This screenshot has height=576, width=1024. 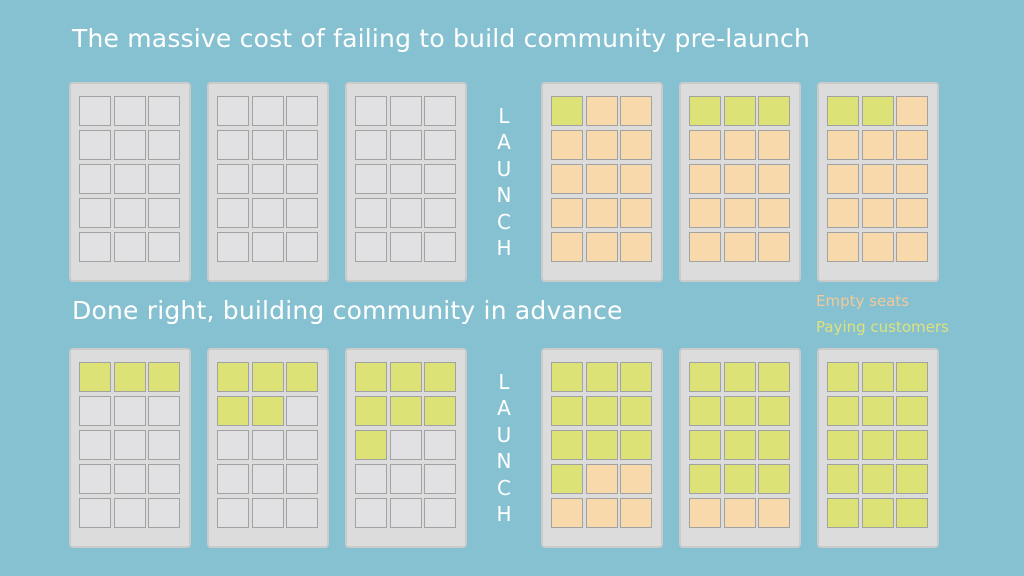 I want to click on launch-letter: L, so click(x=504, y=382).